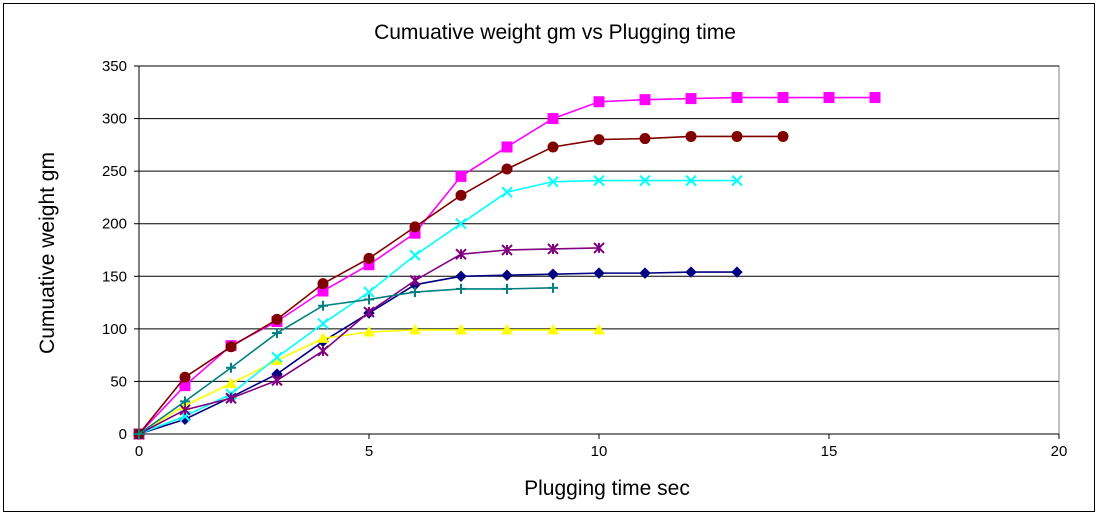 The width and height of the screenshot is (1098, 515). Describe the element at coordinates (114, 171) in the screenshot. I see `y-tick-label: 250` at that location.